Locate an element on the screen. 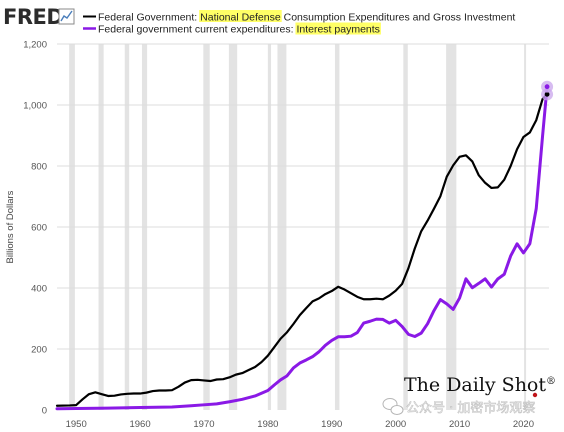 The width and height of the screenshot is (564, 432). x-tick-label: 2000 is located at coordinates (395, 424).